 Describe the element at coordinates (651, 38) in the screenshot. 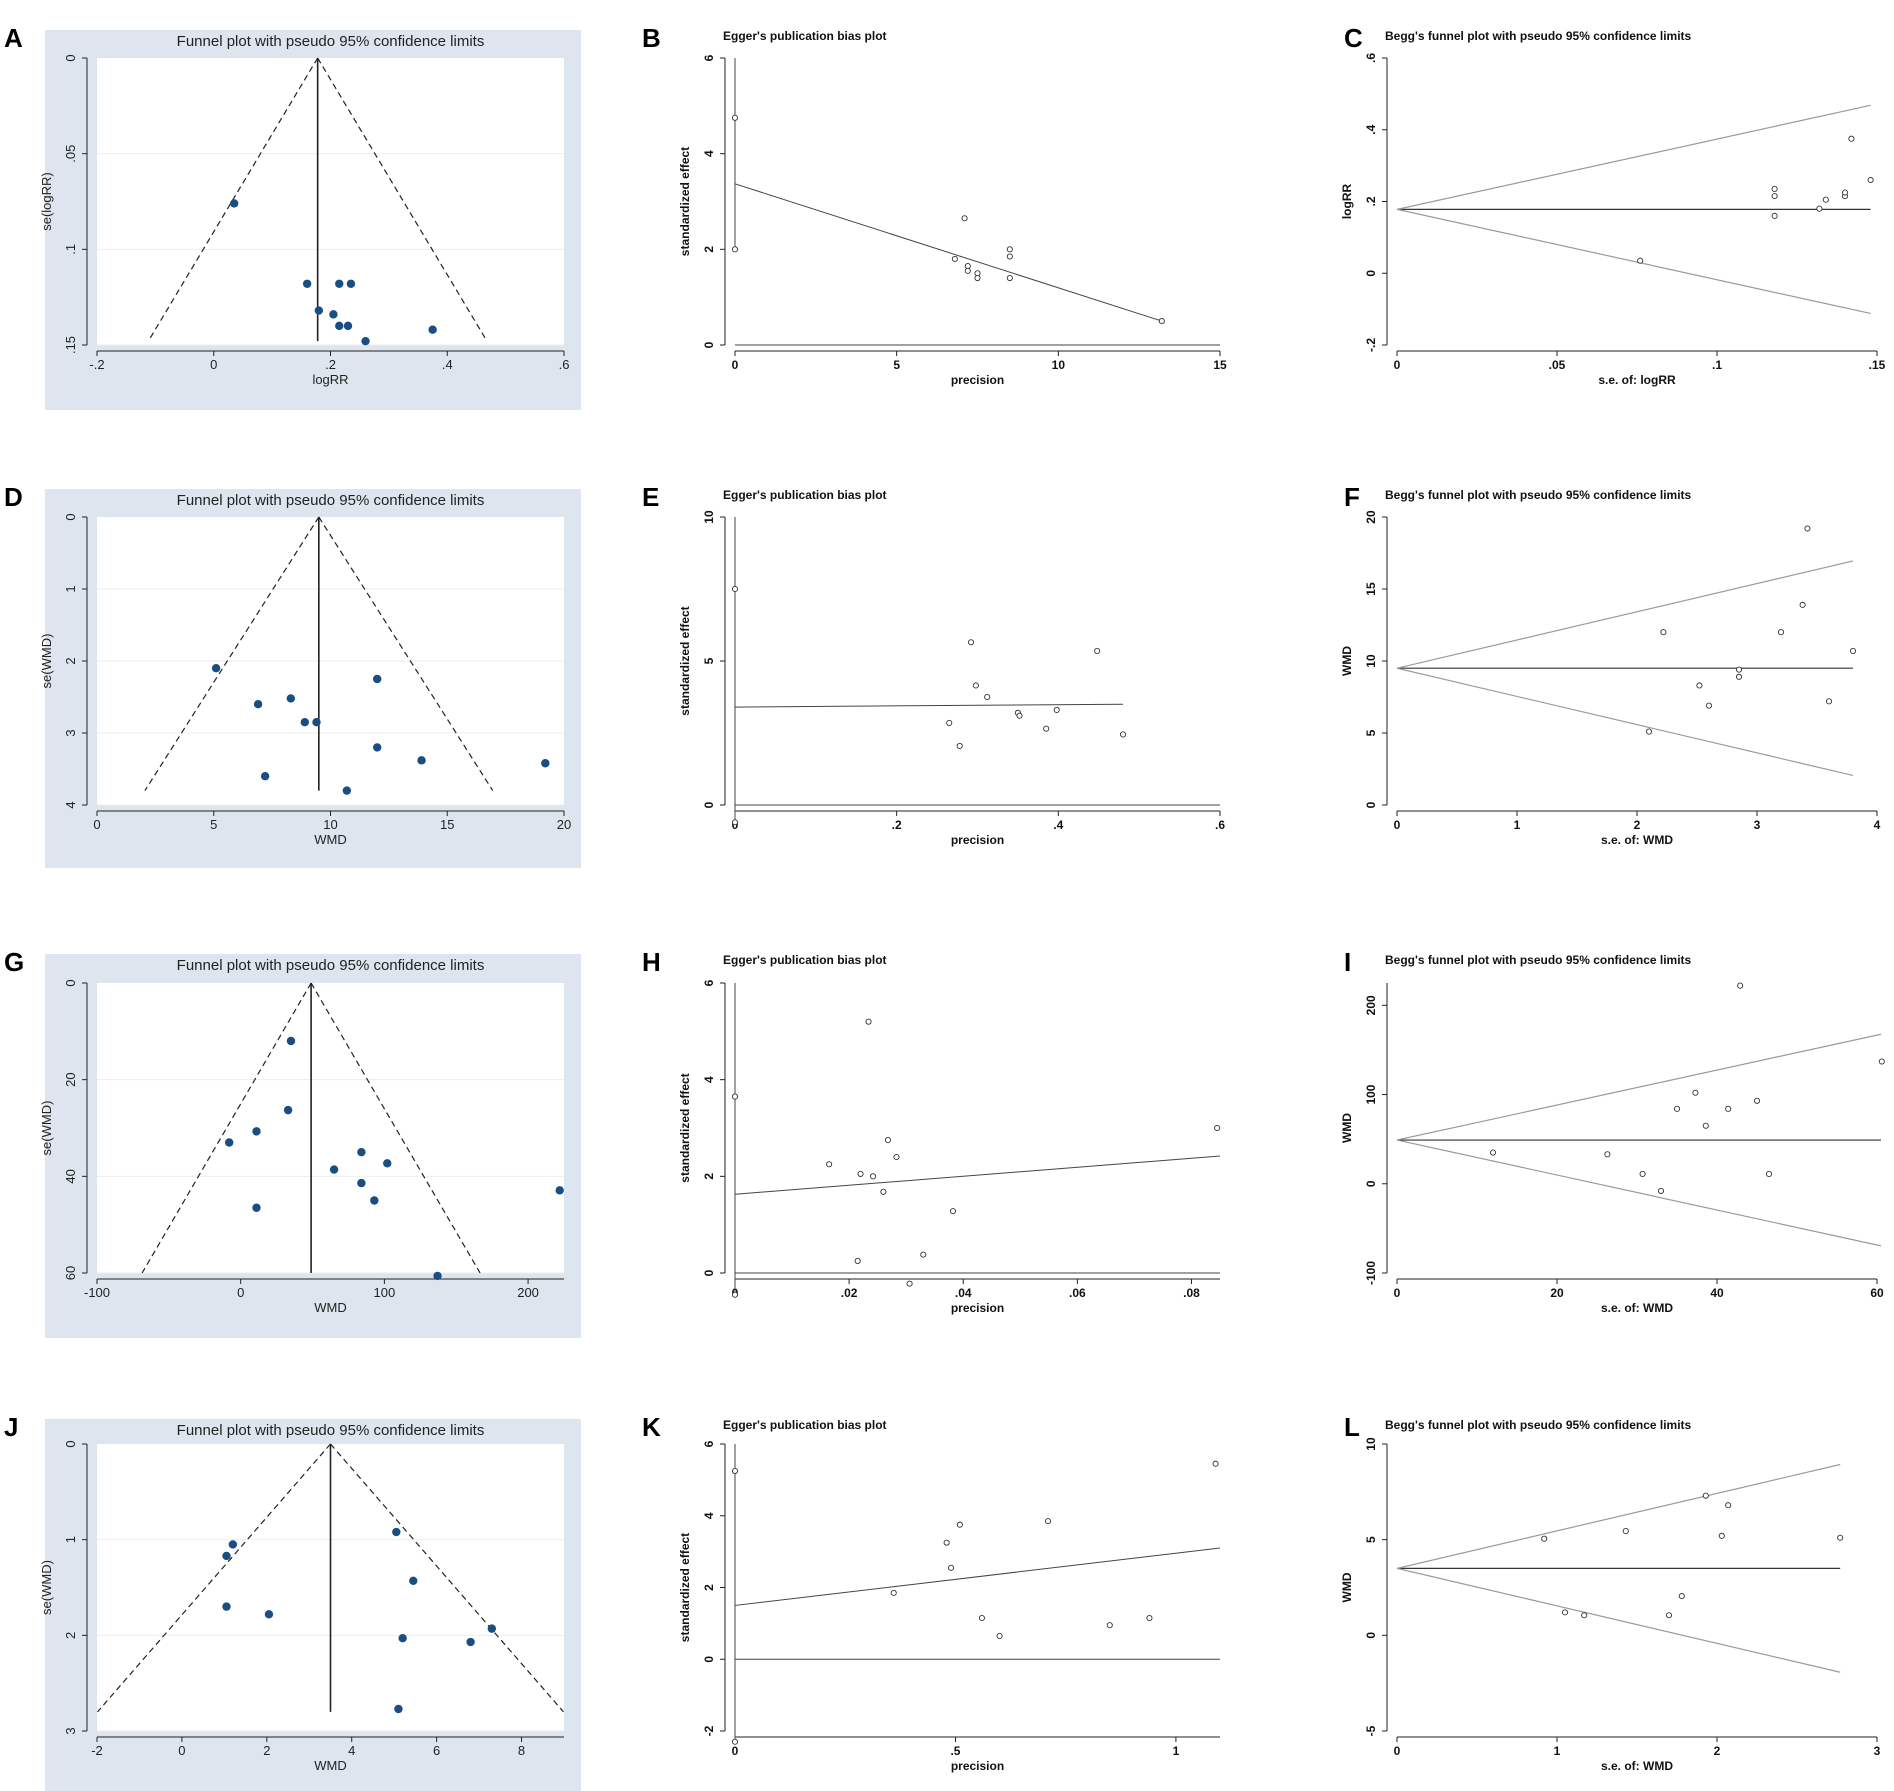

I see `panel-letter-b: B` at that location.